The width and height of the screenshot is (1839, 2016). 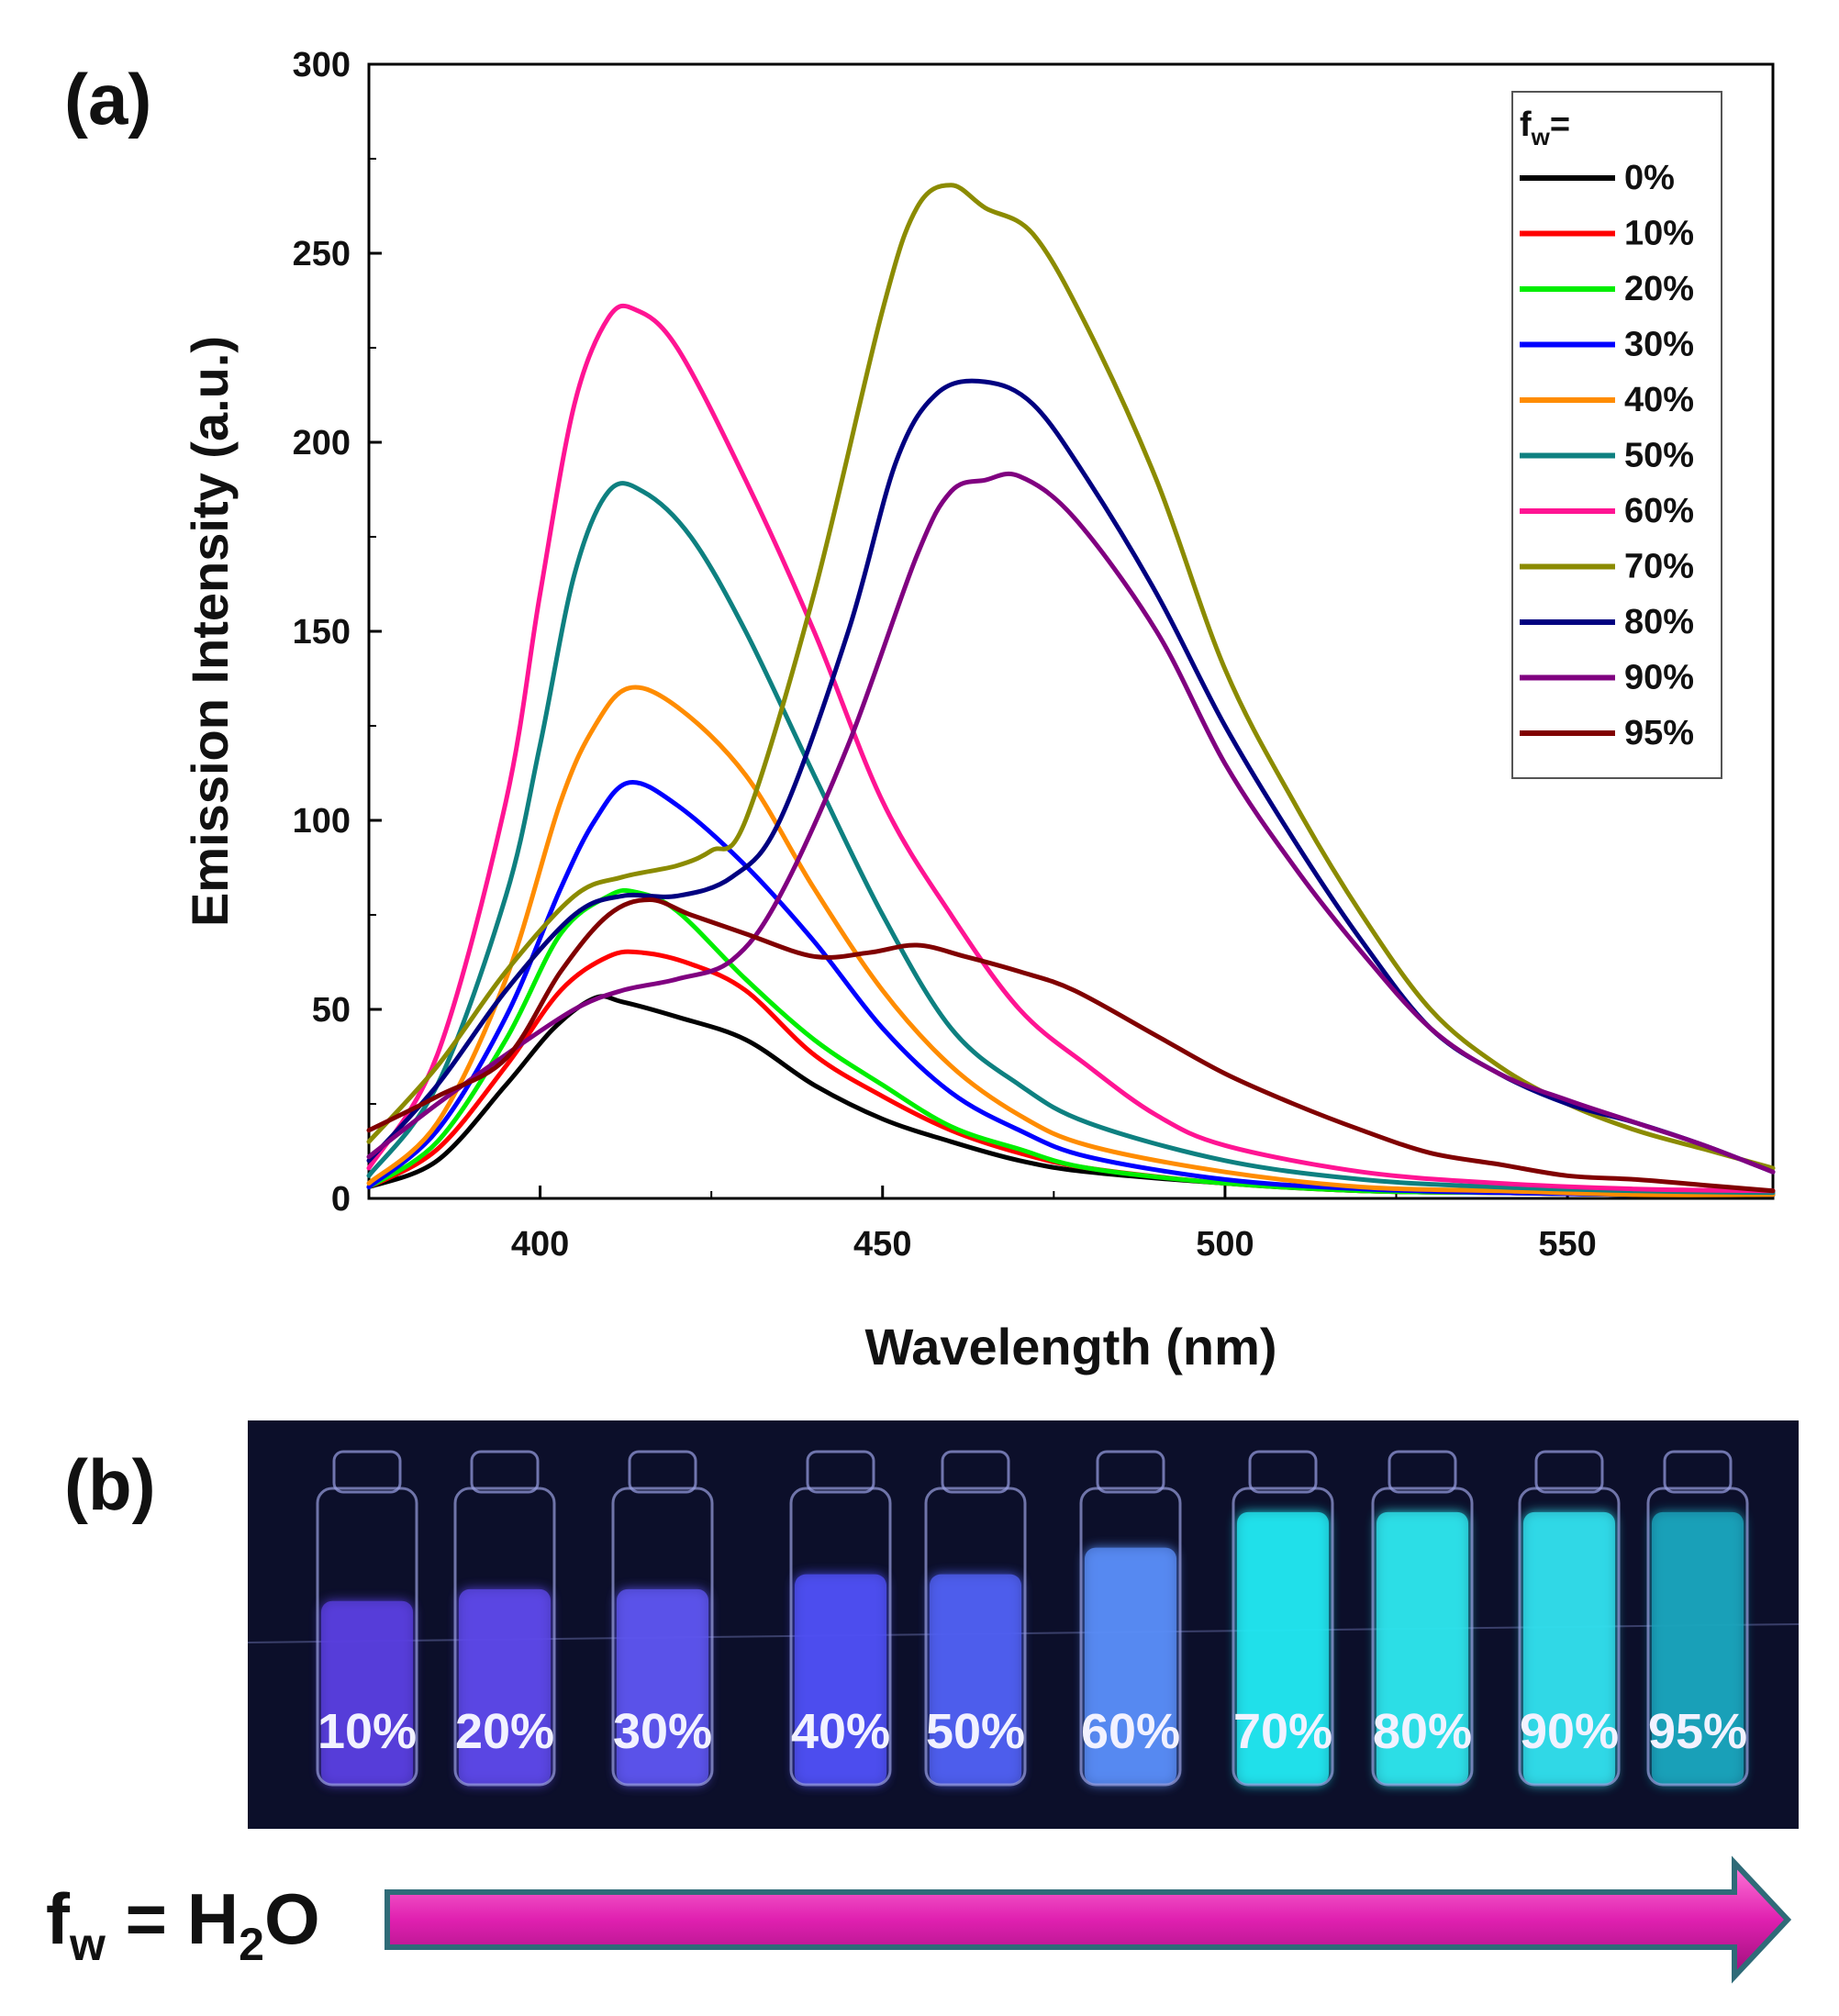 I want to click on x-axis-ticks: 400 450 500 550, so click(x=1054, y=1225).